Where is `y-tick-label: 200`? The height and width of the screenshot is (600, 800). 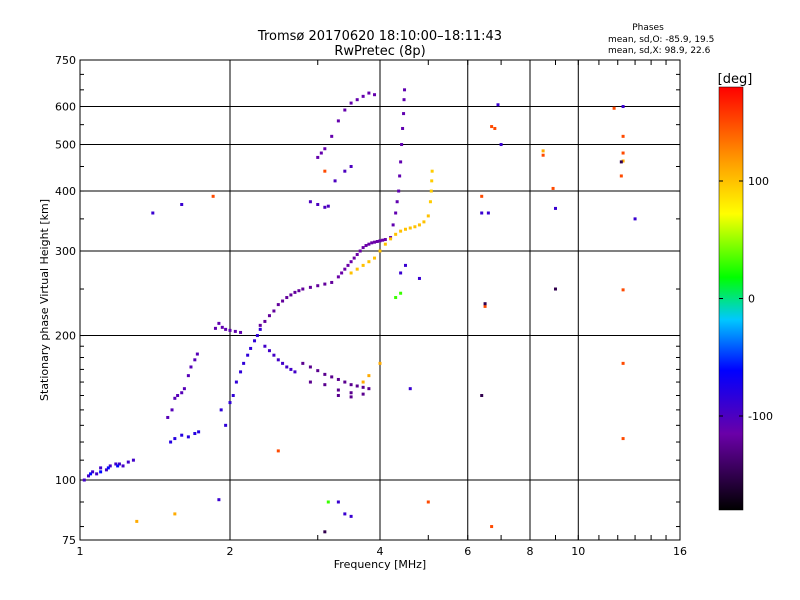 y-tick-label: 200 is located at coordinates (65, 336).